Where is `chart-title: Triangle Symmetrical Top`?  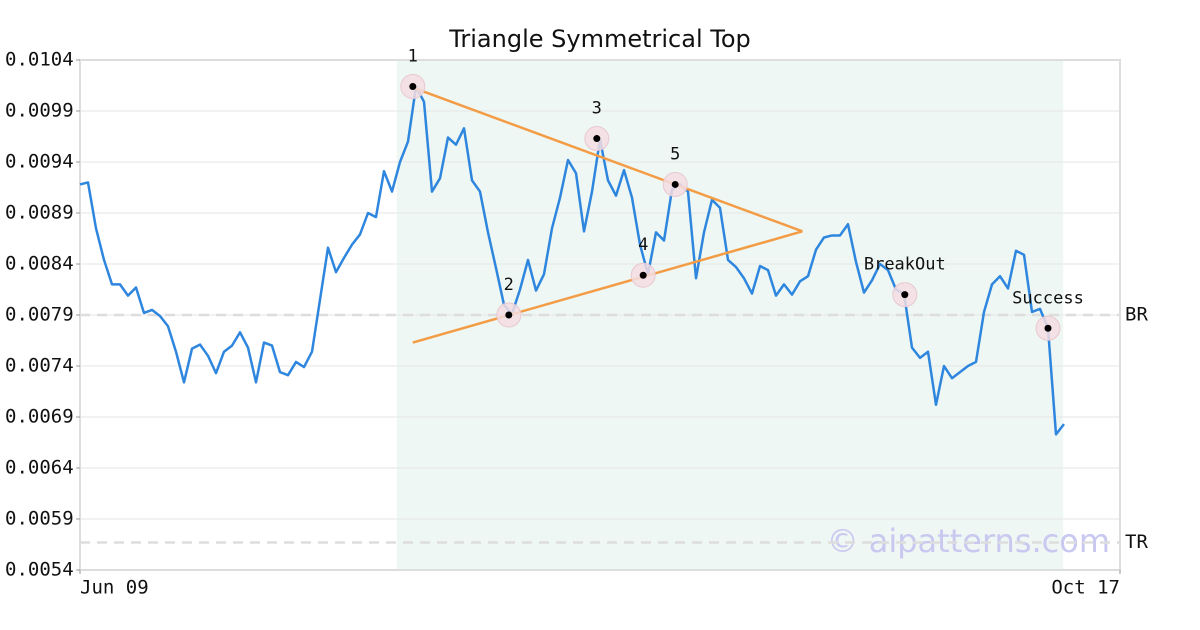 chart-title: Triangle Symmetrical Top is located at coordinates (599, 39).